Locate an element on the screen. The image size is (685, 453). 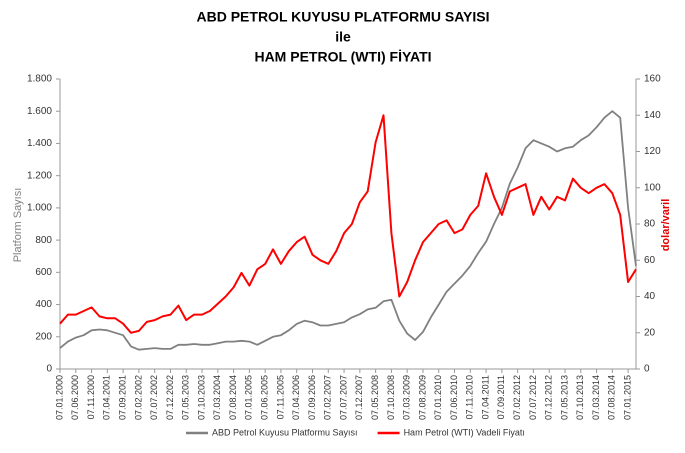
x-tick-label: 07.11.2000 is located at coordinates (91, 397).